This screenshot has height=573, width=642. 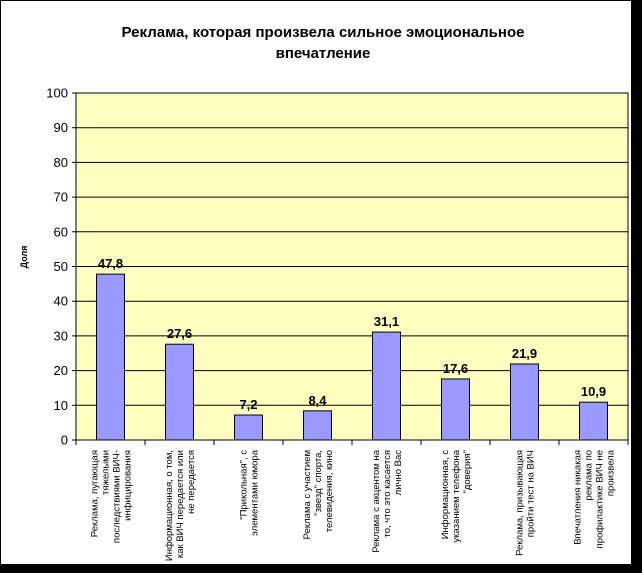 I want to click on chart-title-line-2: впечатление, so click(x=323, y=53).